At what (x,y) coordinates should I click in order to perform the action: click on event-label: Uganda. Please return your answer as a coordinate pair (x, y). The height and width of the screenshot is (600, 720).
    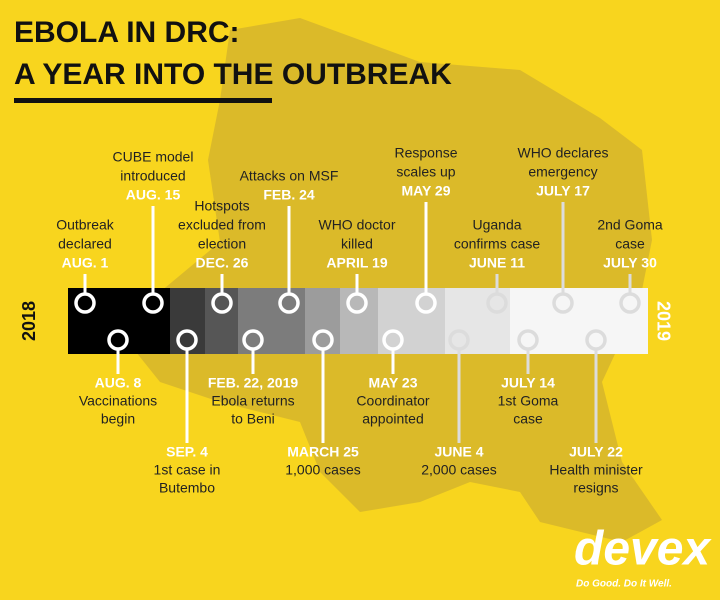
    Looking at the image, I should click on (496, 225).